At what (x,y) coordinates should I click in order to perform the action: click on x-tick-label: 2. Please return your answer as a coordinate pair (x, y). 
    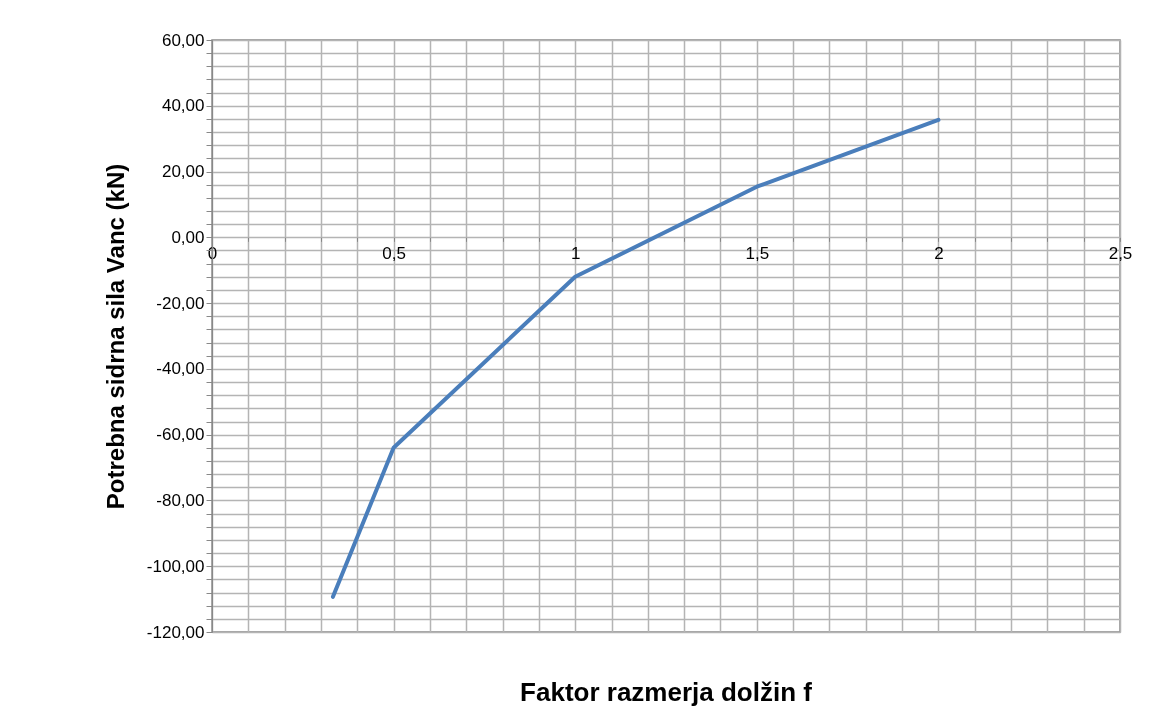
    Looking at the image, I should click on (939, 253).